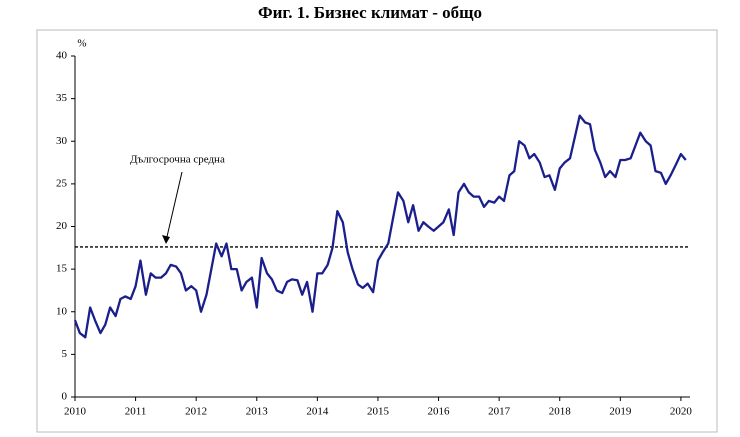 This screenshot has height=437, width=740. Describe the element at coordinates (62, 226) in the screenshot. I see `y-tick-label: 20` at that location.